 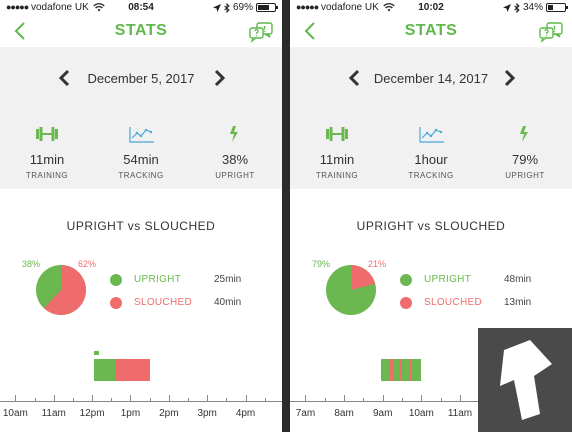 I want to click on axis-hour-label: 1pm, so click(x=130, y=413).